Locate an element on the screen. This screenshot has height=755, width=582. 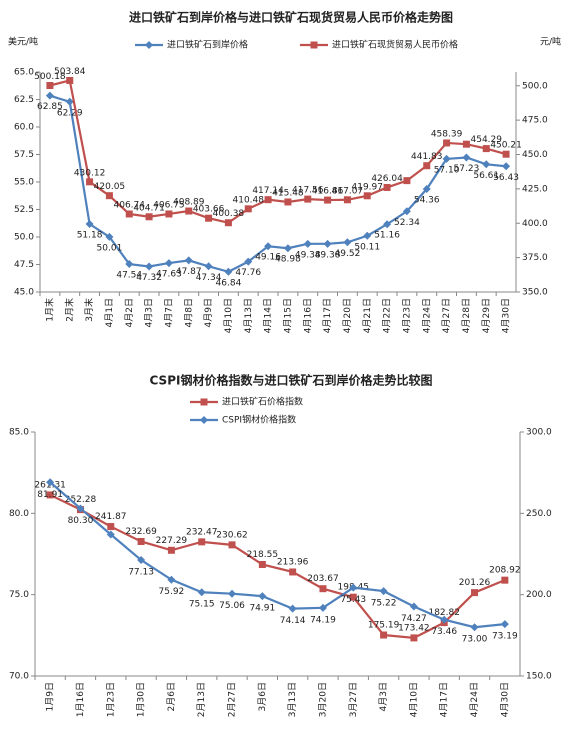
x-tick-label: 1月16日 is located at coordinates (80, 699).